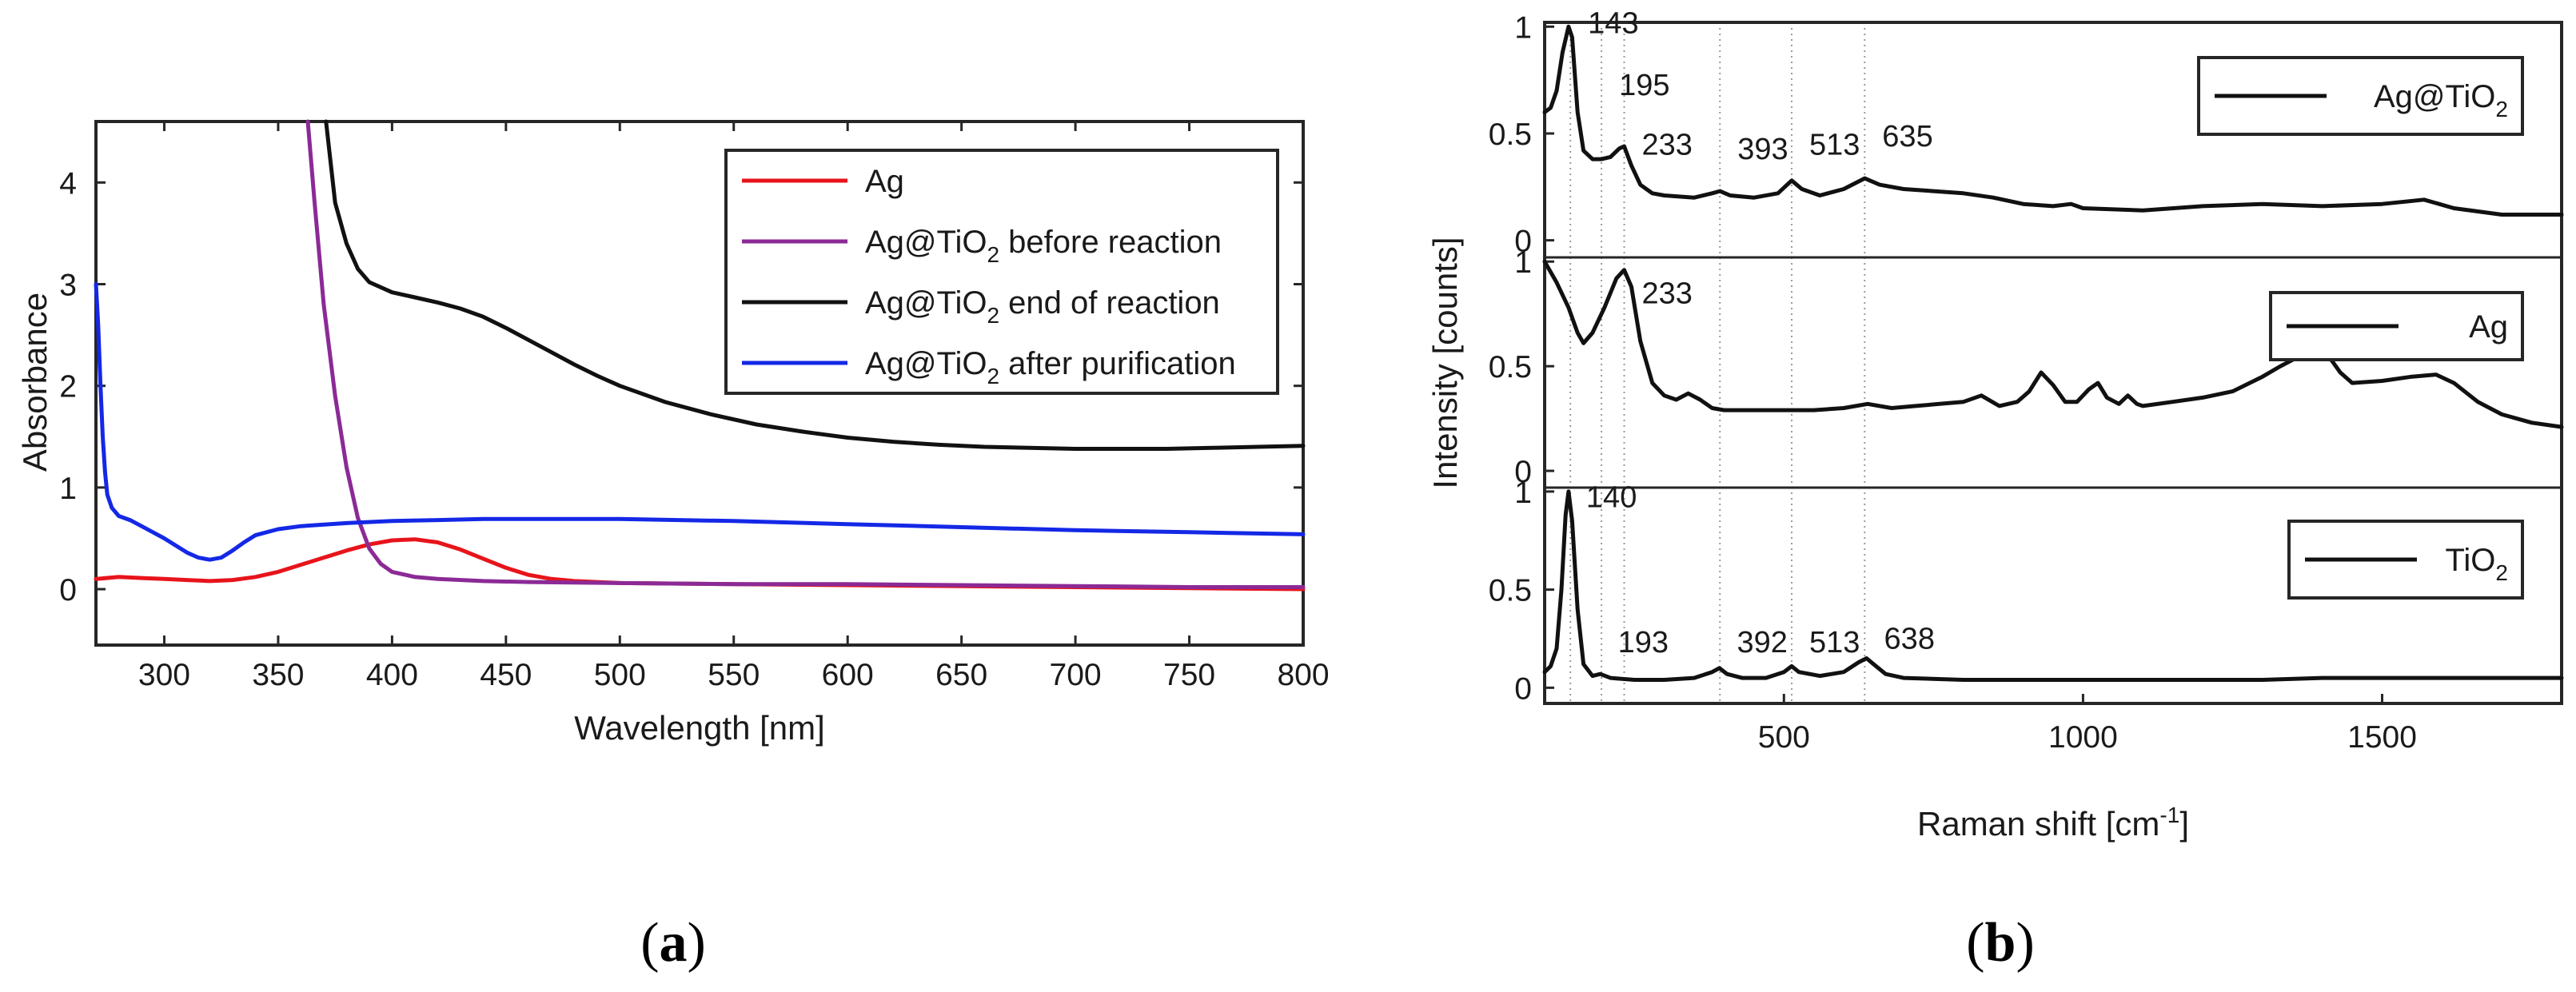  I want to click on panel-b-legends: Ag@TiO2 Ag TiO2, so click(2360, 328).